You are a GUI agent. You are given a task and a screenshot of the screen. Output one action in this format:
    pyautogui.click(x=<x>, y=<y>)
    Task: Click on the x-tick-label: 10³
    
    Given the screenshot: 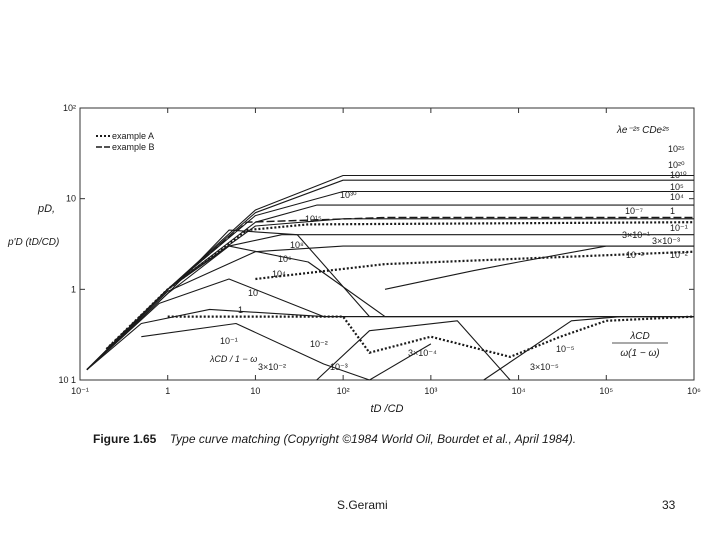 What is the action you would take?
    pyautogui.click(x=430, y=391)
    